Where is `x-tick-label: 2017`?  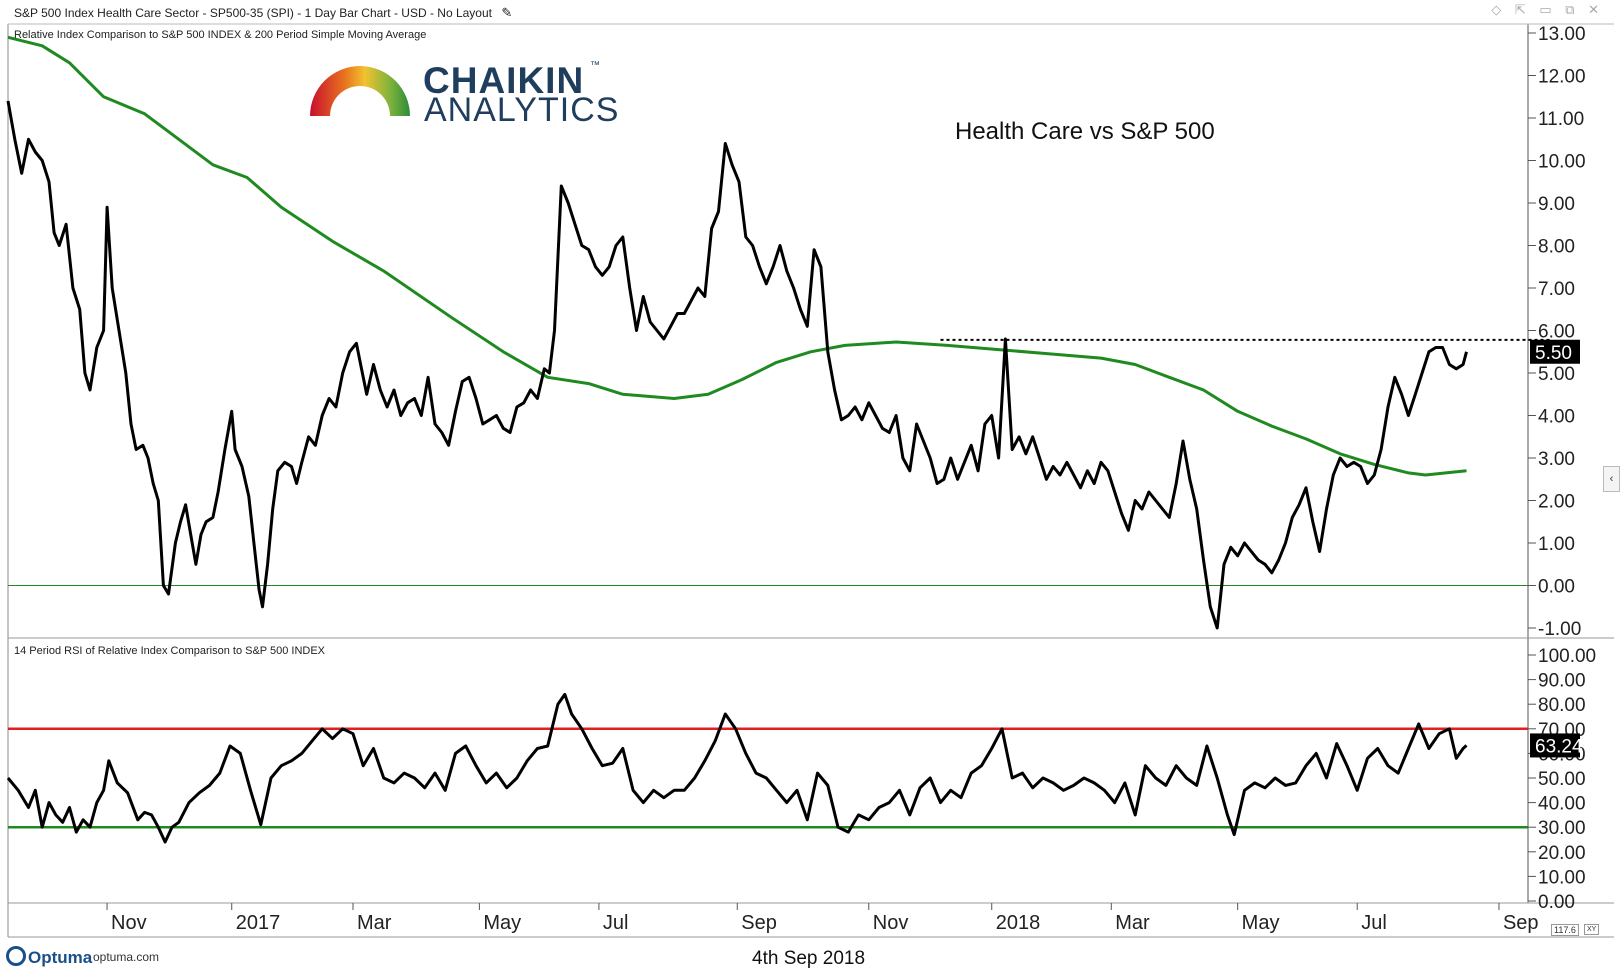
x-tick-label: 2017 is located at coordinates (258, 923).